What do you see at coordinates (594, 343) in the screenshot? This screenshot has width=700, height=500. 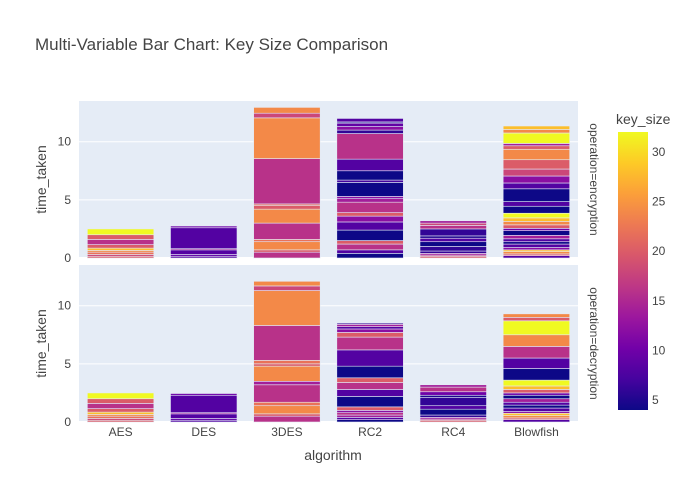 I see `facet-label: operation=decryption` at bounding box center [594, 343].